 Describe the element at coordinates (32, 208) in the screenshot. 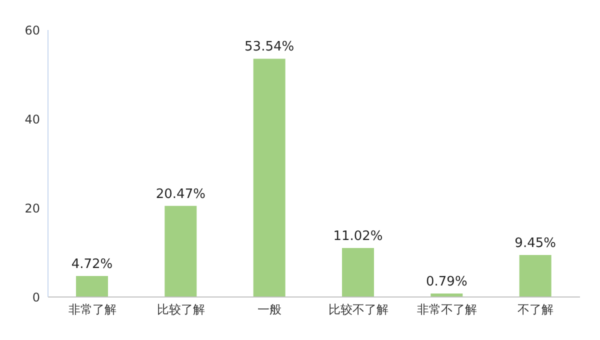

I see `y-tick-label: 20` at that location.